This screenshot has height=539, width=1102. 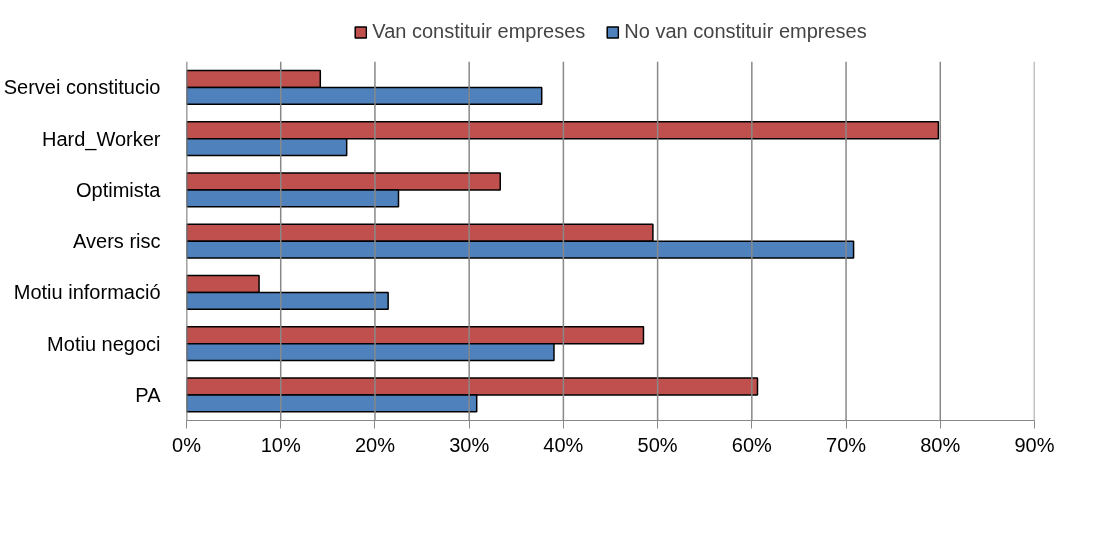 I want to click on legend-label: No van constituir empreses, so click(x=745, y=31).